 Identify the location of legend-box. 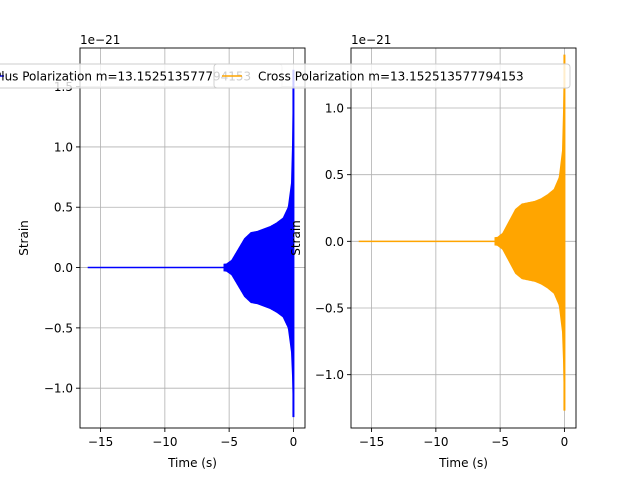
(392, 76).